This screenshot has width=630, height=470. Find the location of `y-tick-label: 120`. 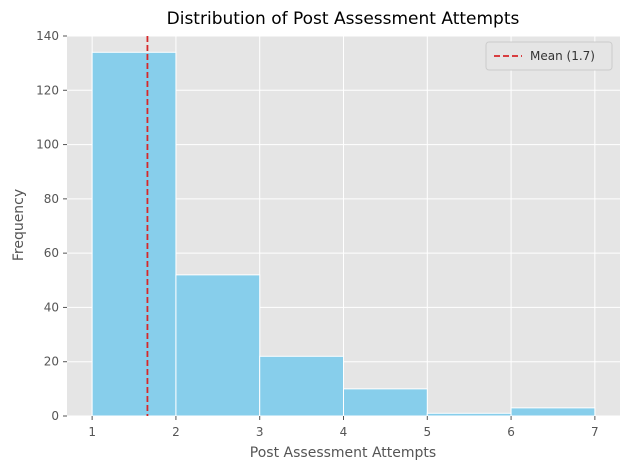

y-tick-label: 120 is located at coordinates (47, 90).